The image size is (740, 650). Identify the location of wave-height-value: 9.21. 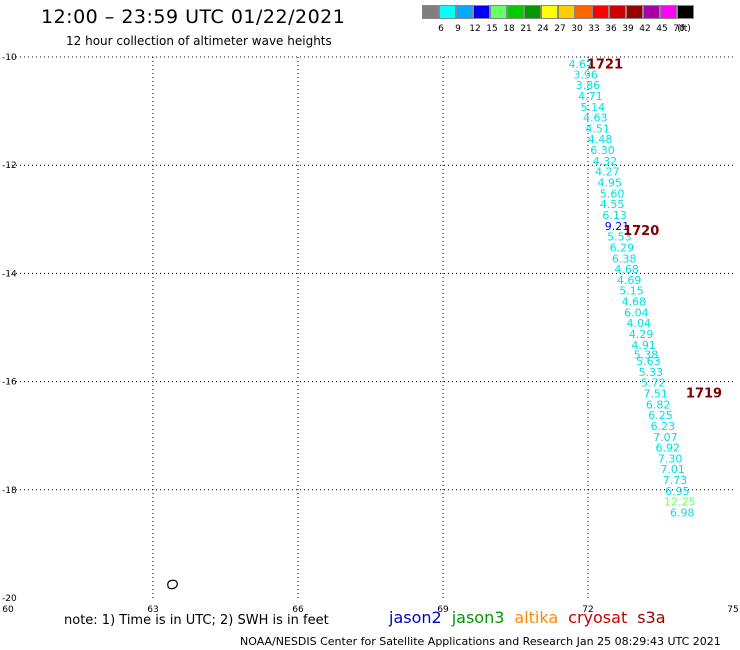
(617, 226).